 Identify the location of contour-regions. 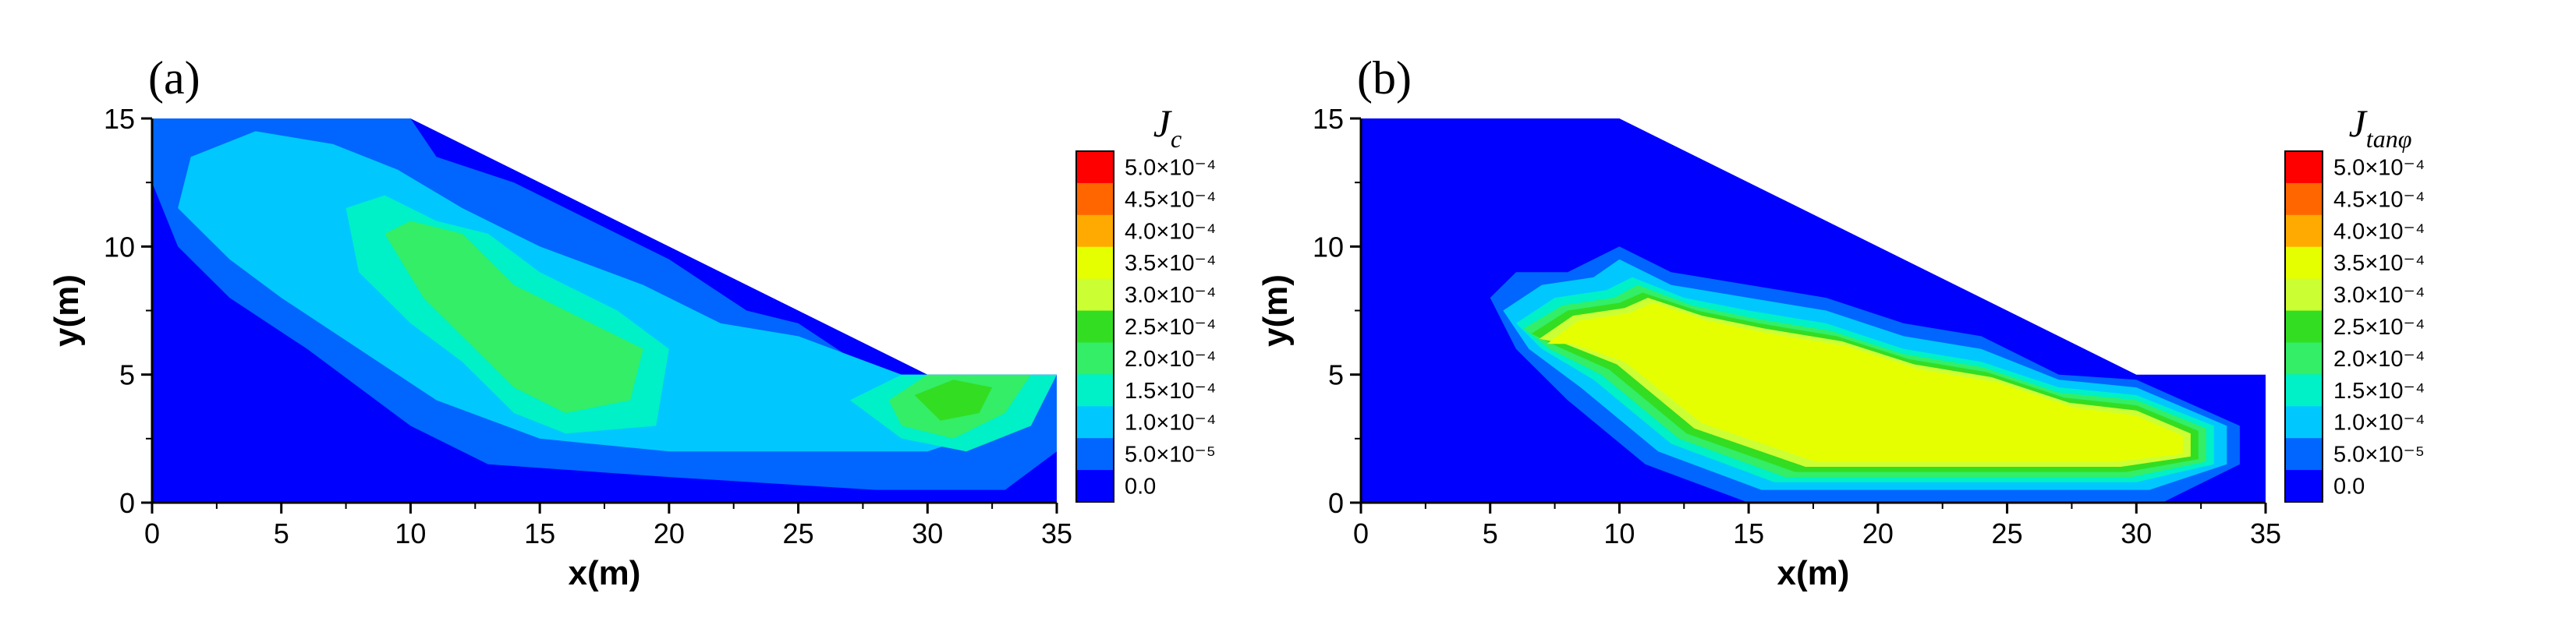
(1865, 374).